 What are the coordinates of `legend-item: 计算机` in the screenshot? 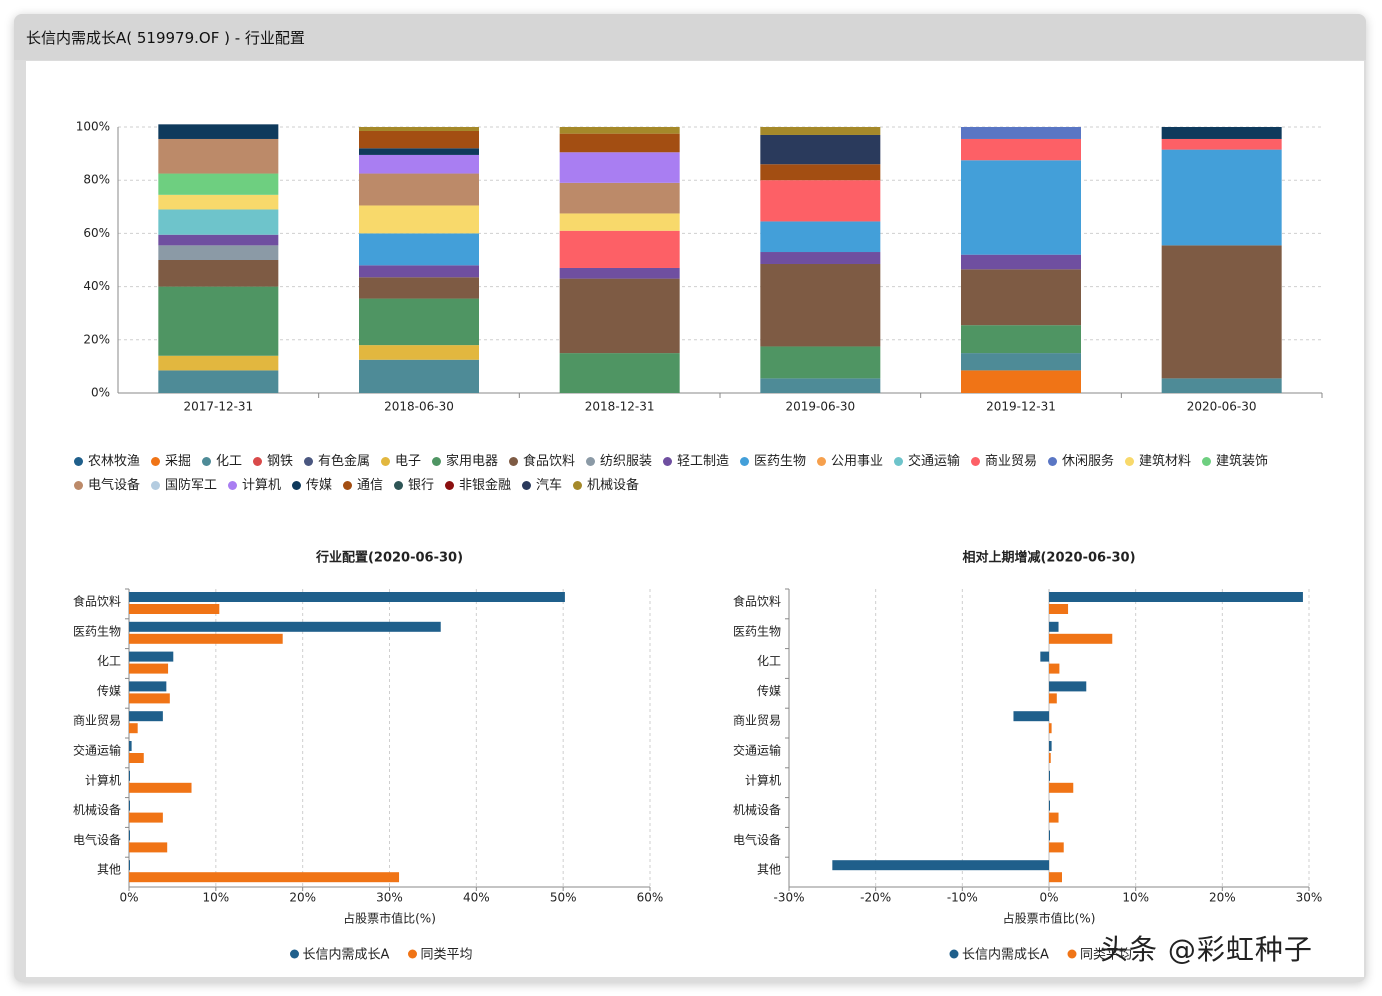 It's located at (254, 483).